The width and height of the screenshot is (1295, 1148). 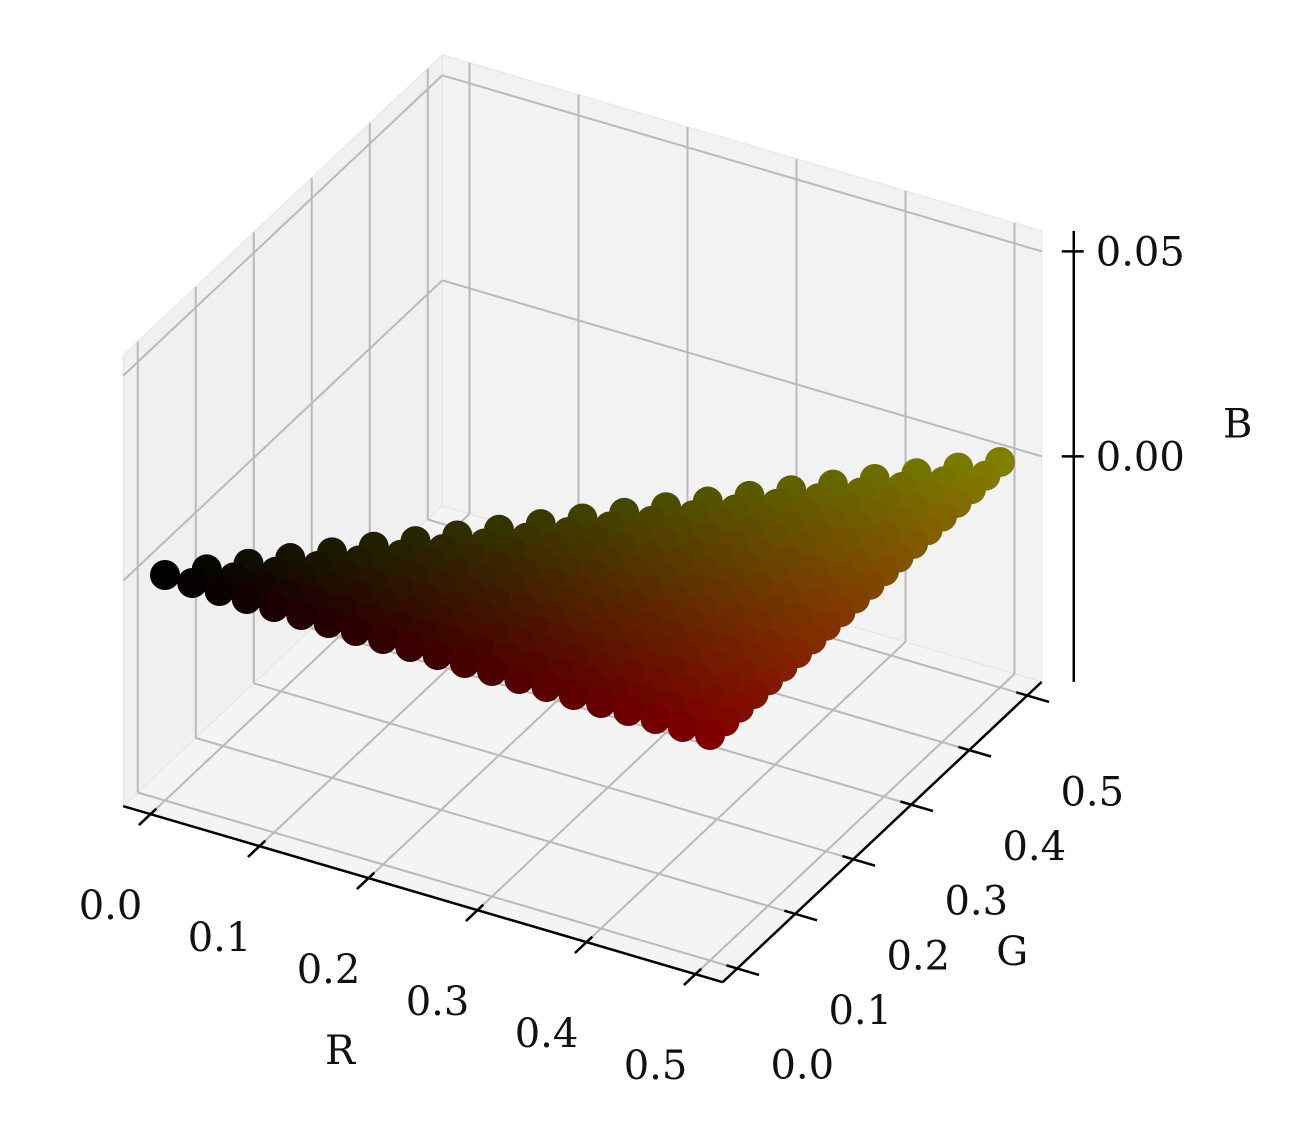 What do you see at coordinates (918, 956) in the screenshot?
I see `y-tick-label: 0.2` at bounding box center [918, 956].